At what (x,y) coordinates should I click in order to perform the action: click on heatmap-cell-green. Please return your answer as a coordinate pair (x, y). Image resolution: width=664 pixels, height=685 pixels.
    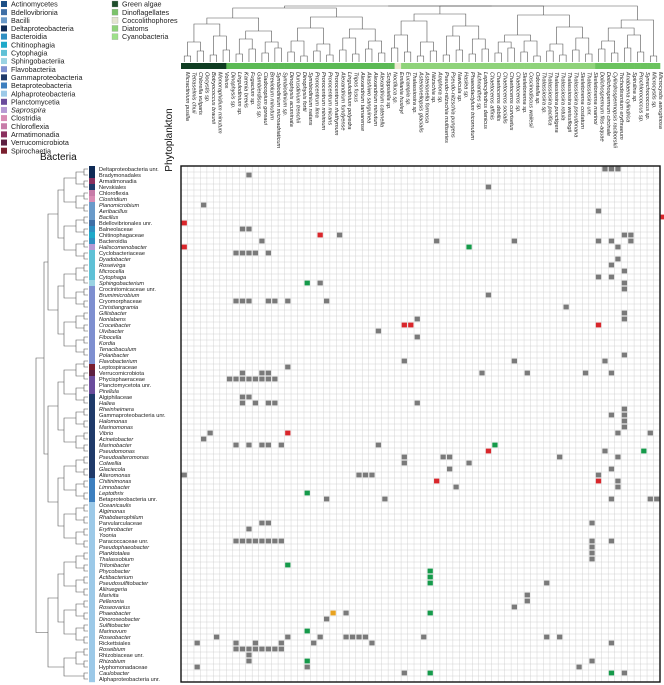
    Looking at the image, I should click on (430, 577).